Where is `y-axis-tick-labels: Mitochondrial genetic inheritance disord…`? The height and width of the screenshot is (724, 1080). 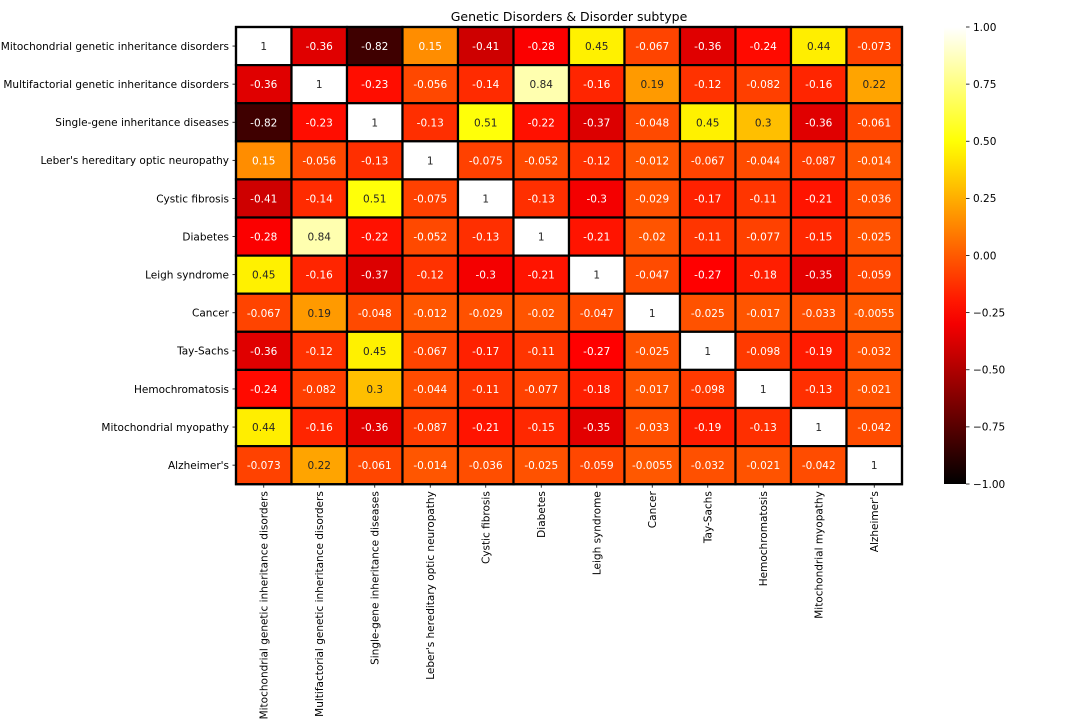
y-axis-tick-labels: Mitochondrial genetic inheritance disord… is located at coordinates (118, 256).